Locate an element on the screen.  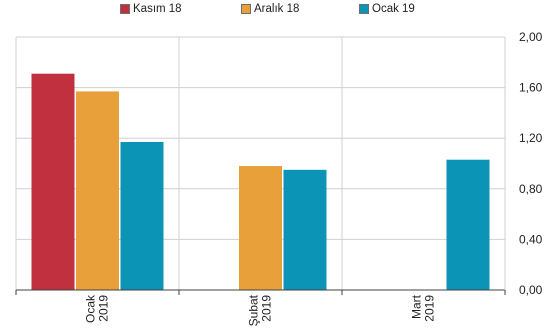
legend-item-aralik-18: Aralık 18 is located at coordinates (270, 9).